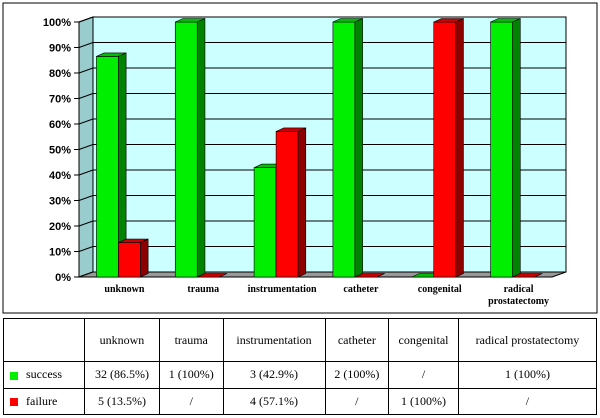 Image resolution: width=600 pixels, height=418 pixels. What do you see at coordinates (60, 49) in the screenshot?
I see `y-tick-label: 90%` at bounding box center [60, 49].